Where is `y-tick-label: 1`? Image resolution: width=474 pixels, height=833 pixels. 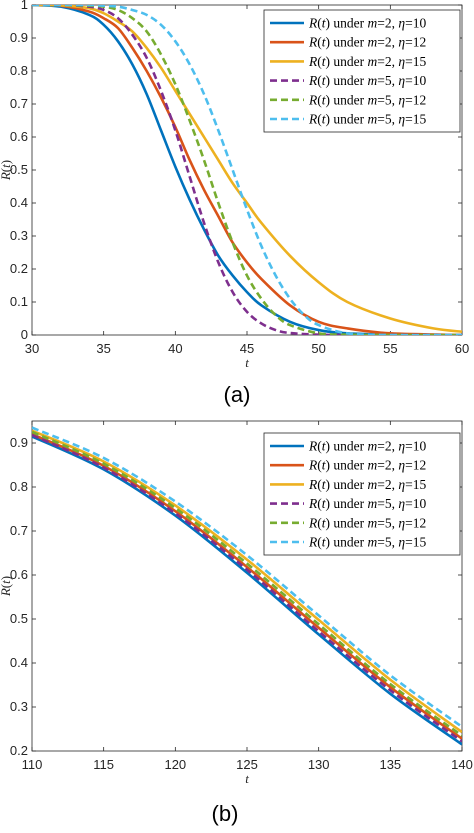
y-tick-label: 1 is located at coordinates (24, 6).